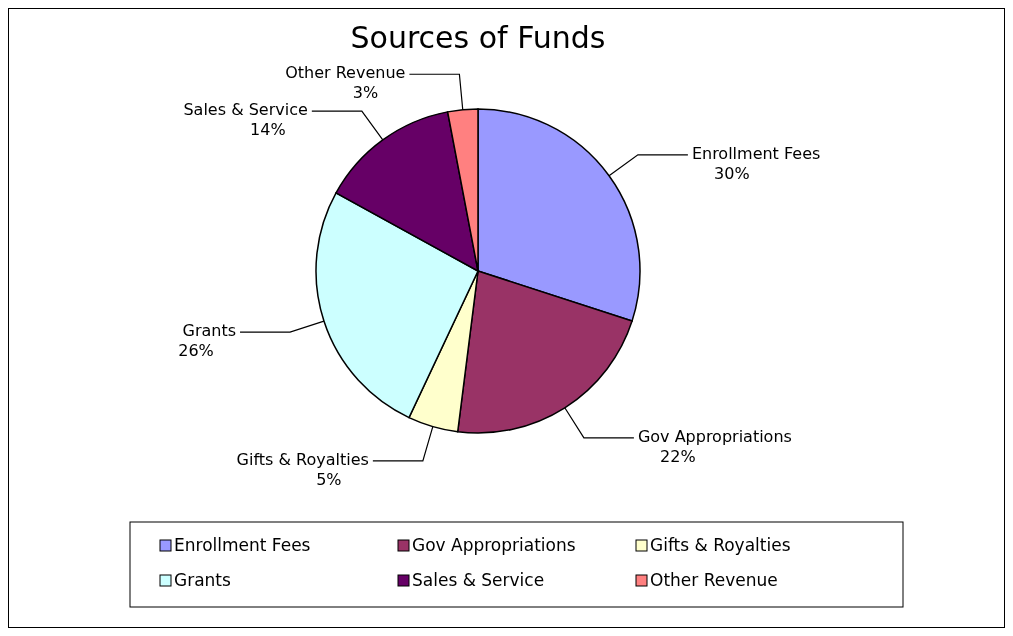 The width and height of the screenshot is (1013, 636). Describe the element at coordinates (678, 456) in the screenshot. I see `data-label: 22%` at that location.